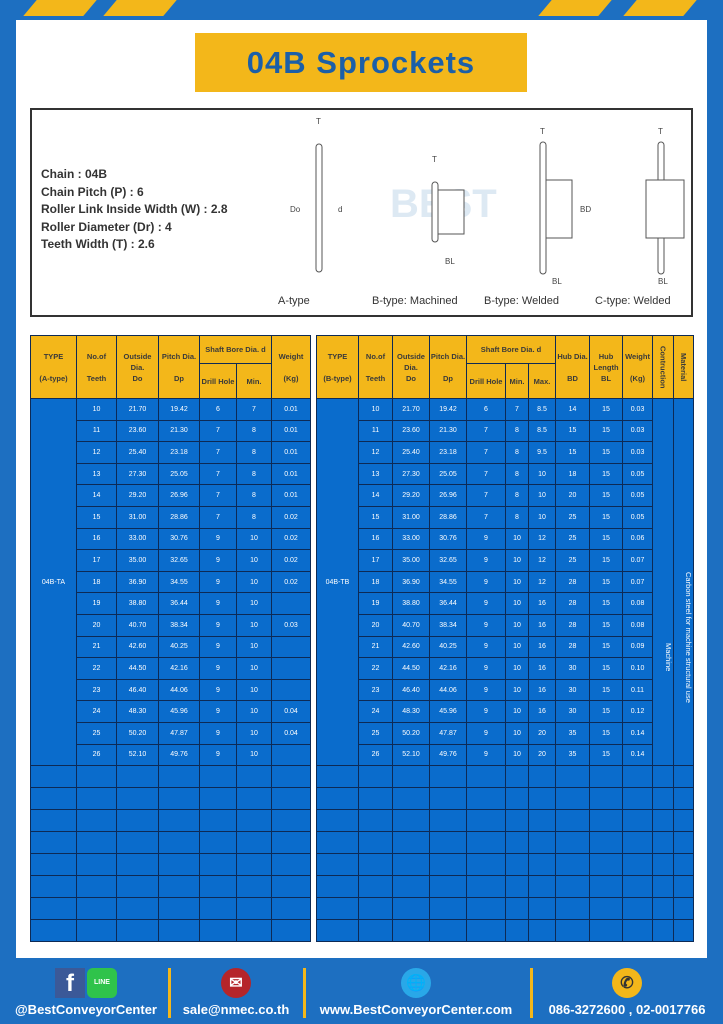  Describe the element at coordinates (254, 409) in the screenshot. I see `min-bore-cell: 7` at that location.